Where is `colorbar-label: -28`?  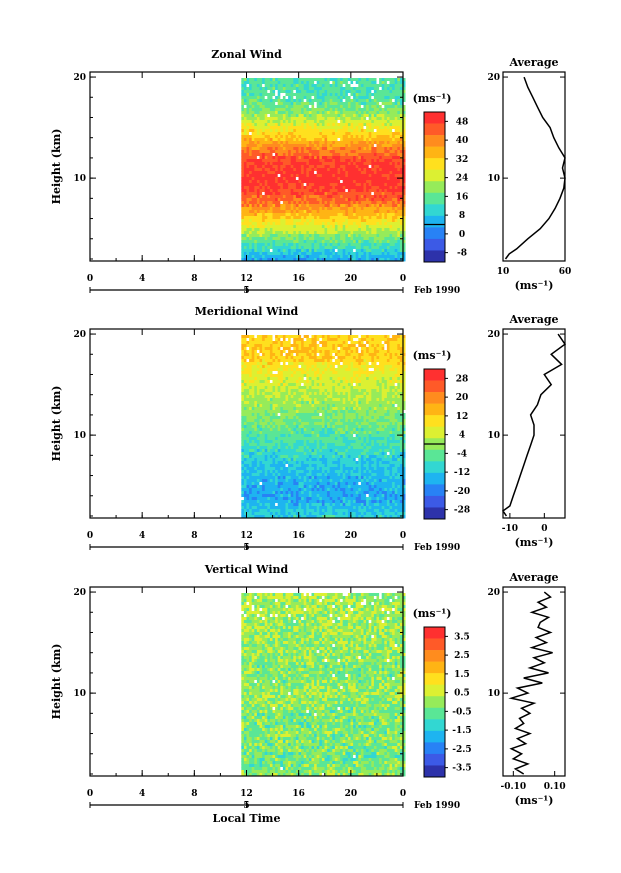 colorbar-label: -28 is located at coordinates (462, 511).